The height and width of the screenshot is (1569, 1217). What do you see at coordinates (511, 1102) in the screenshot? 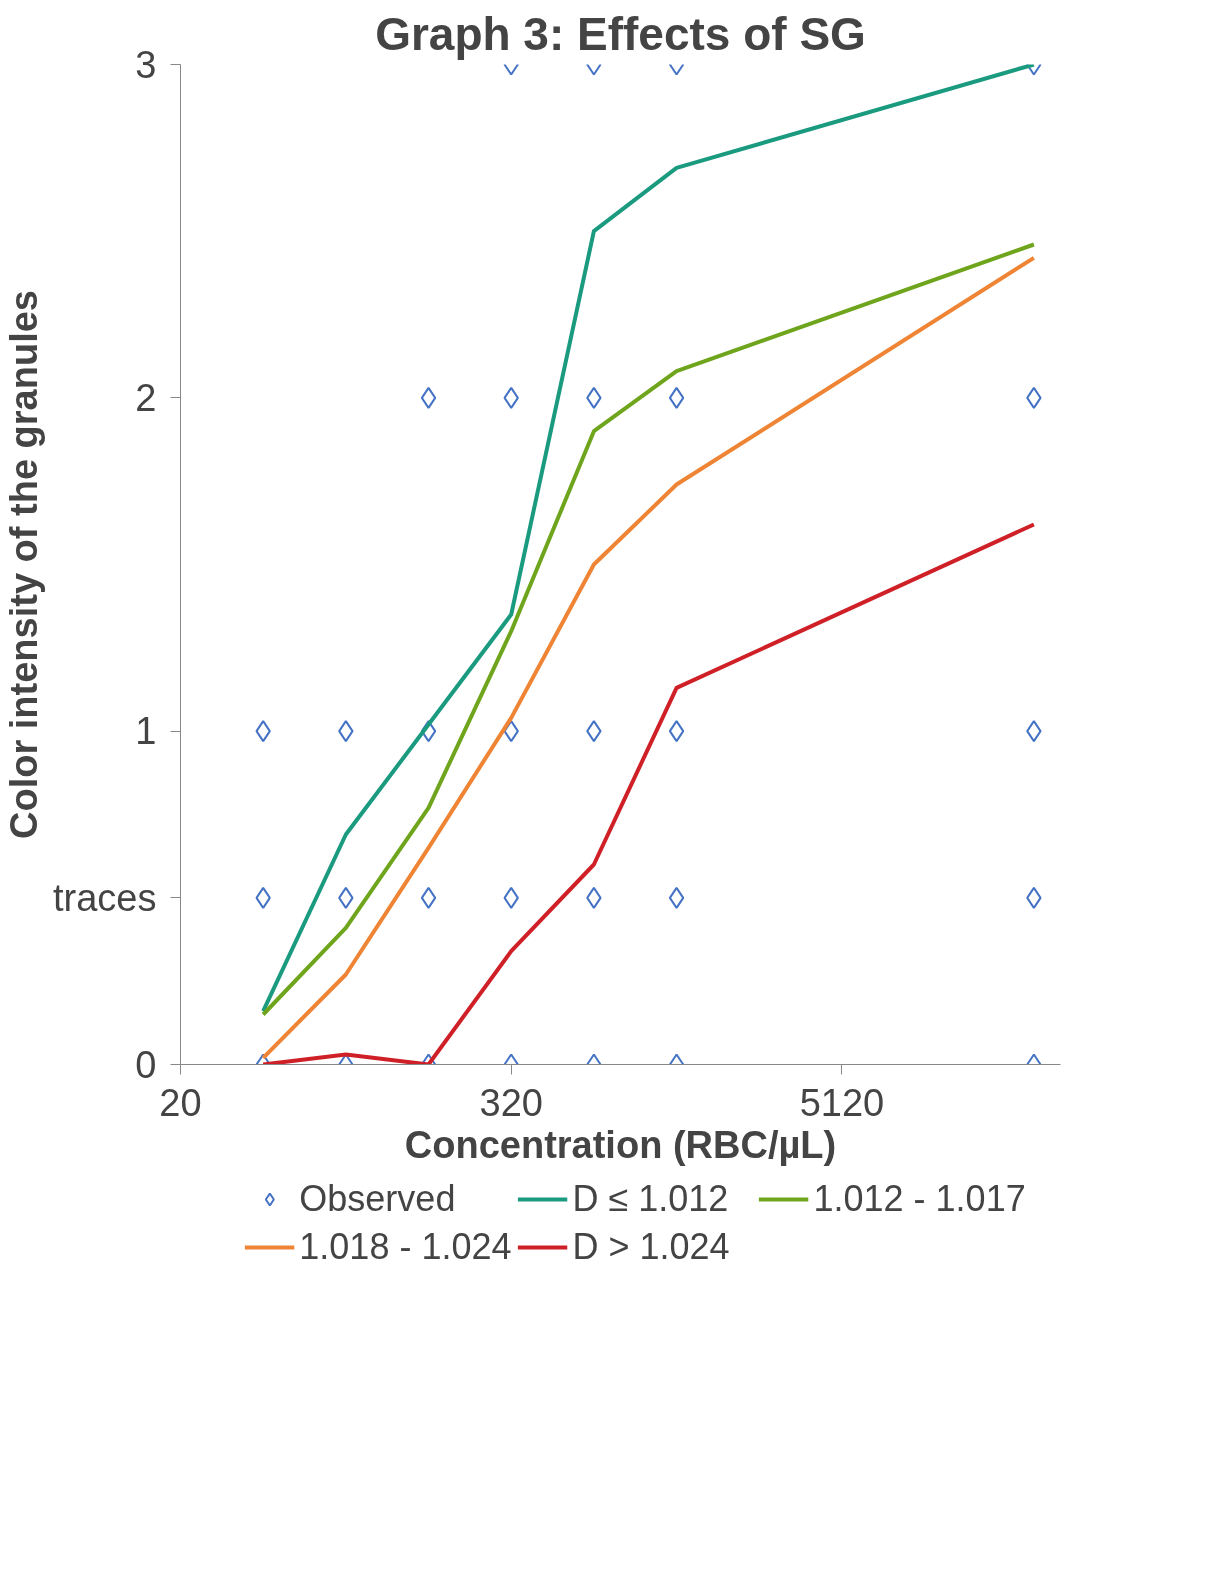
I see `x-tick-label: 320` at bounding box center [511, 1102].